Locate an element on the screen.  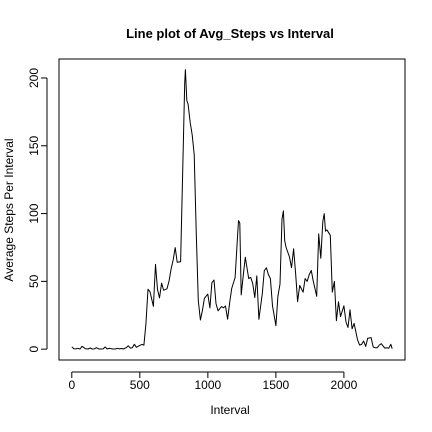
y-tick-label: 50 is located at coordinates (34, 281).